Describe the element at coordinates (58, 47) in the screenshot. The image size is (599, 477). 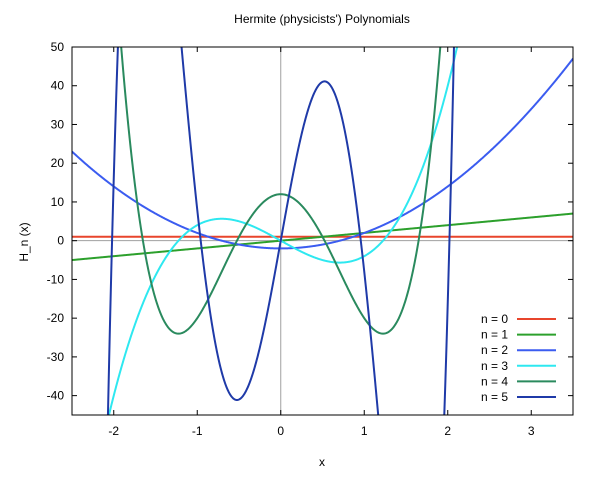
I see `y-tick-label: 50` at that location.